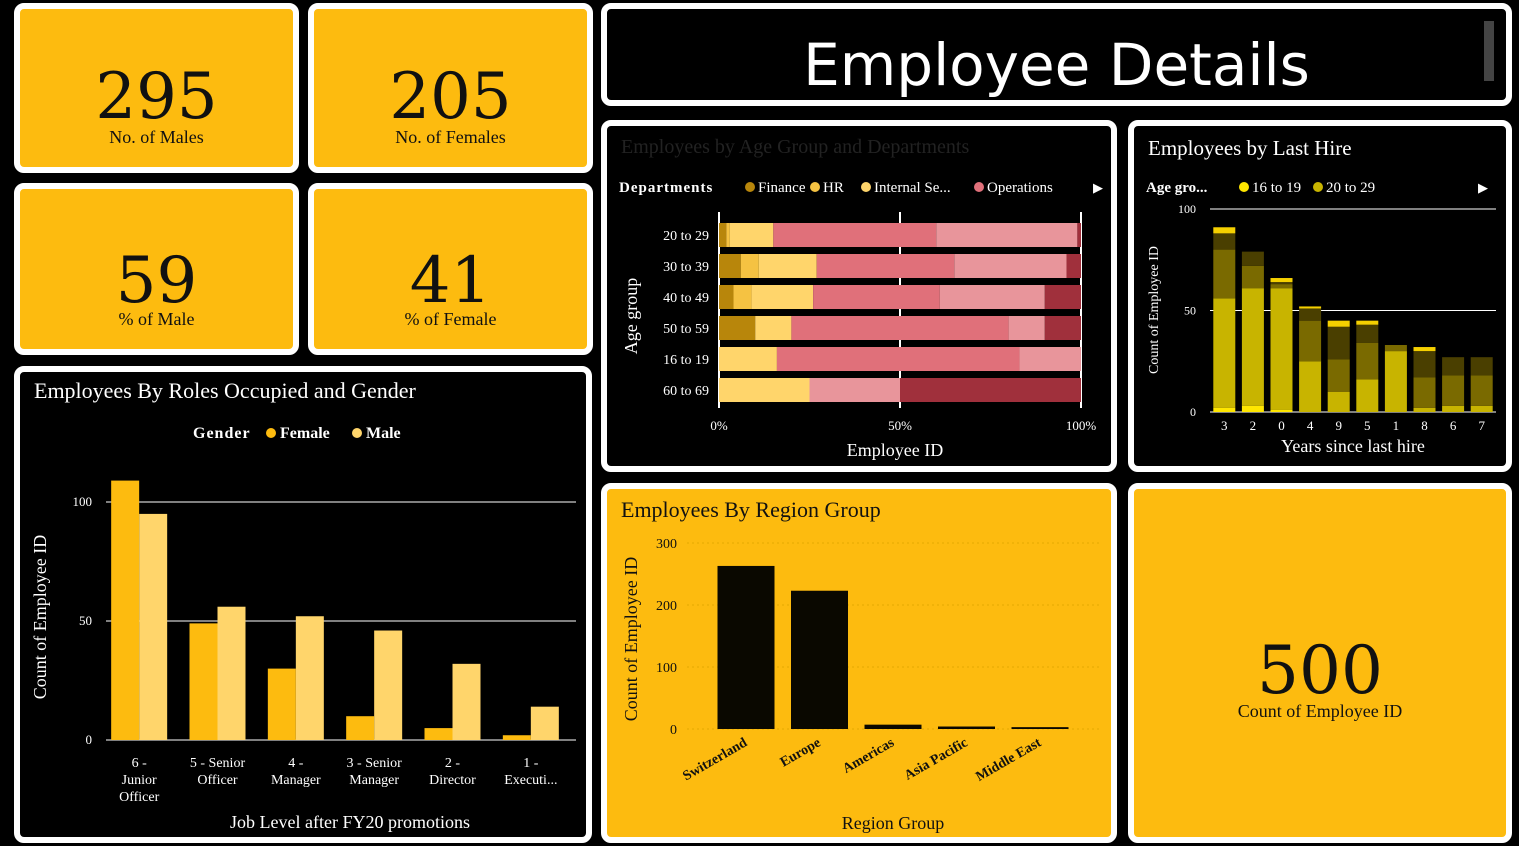 The width and height of the screenshot is (1519, 846). Describe the element at coordinates (686, 236) in the screenshot. I see `y-tick-label: 20 to 29` at that location.